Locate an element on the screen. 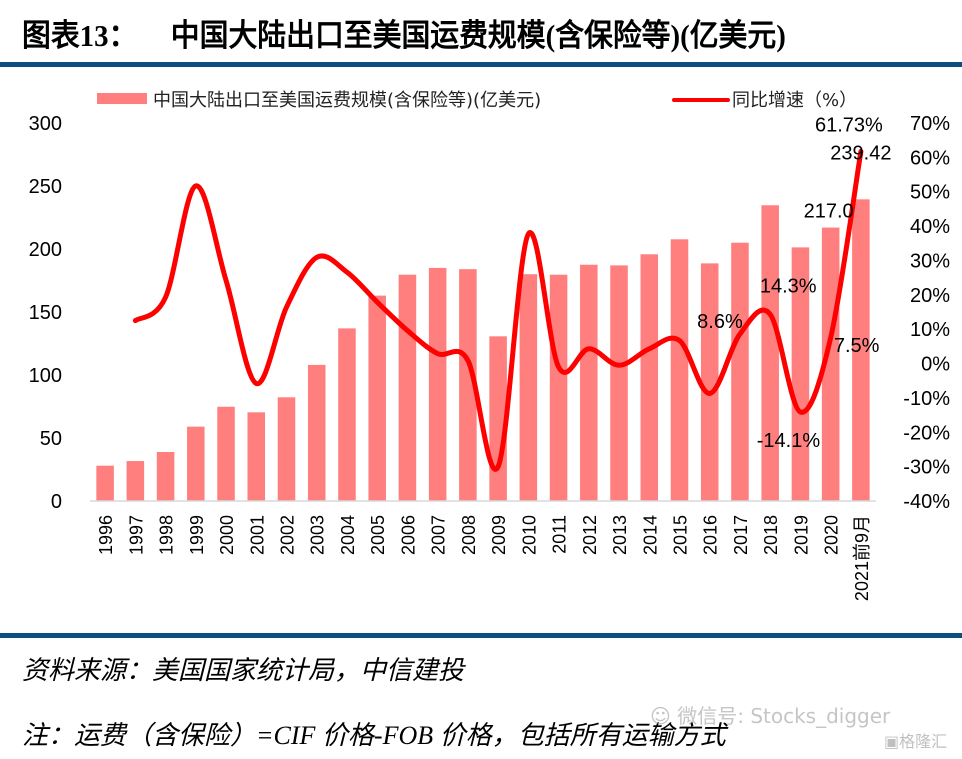 Image resolution: width=962 pixels, height=759 pixels. bar-2012 is located at coordinates (589, 382).